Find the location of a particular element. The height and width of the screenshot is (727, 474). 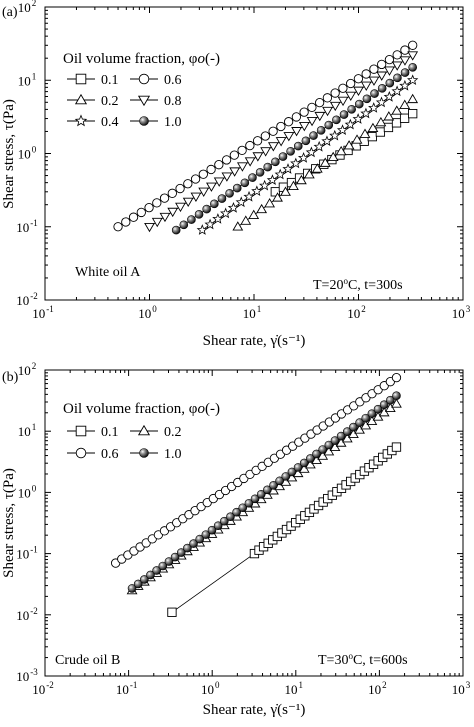

legend-b: 0.1 0.2 0.6 1.0 is located at coordinates (124, 443).